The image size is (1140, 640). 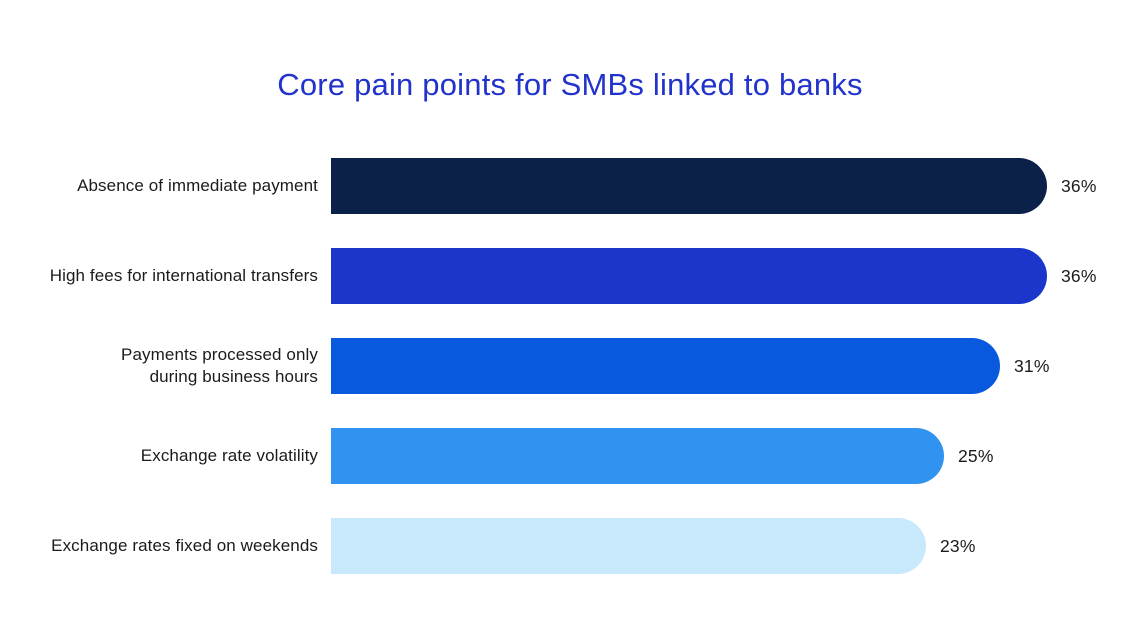 I want to click on bar-category-label: High fees for international transfers, so click(x=183, y=275).